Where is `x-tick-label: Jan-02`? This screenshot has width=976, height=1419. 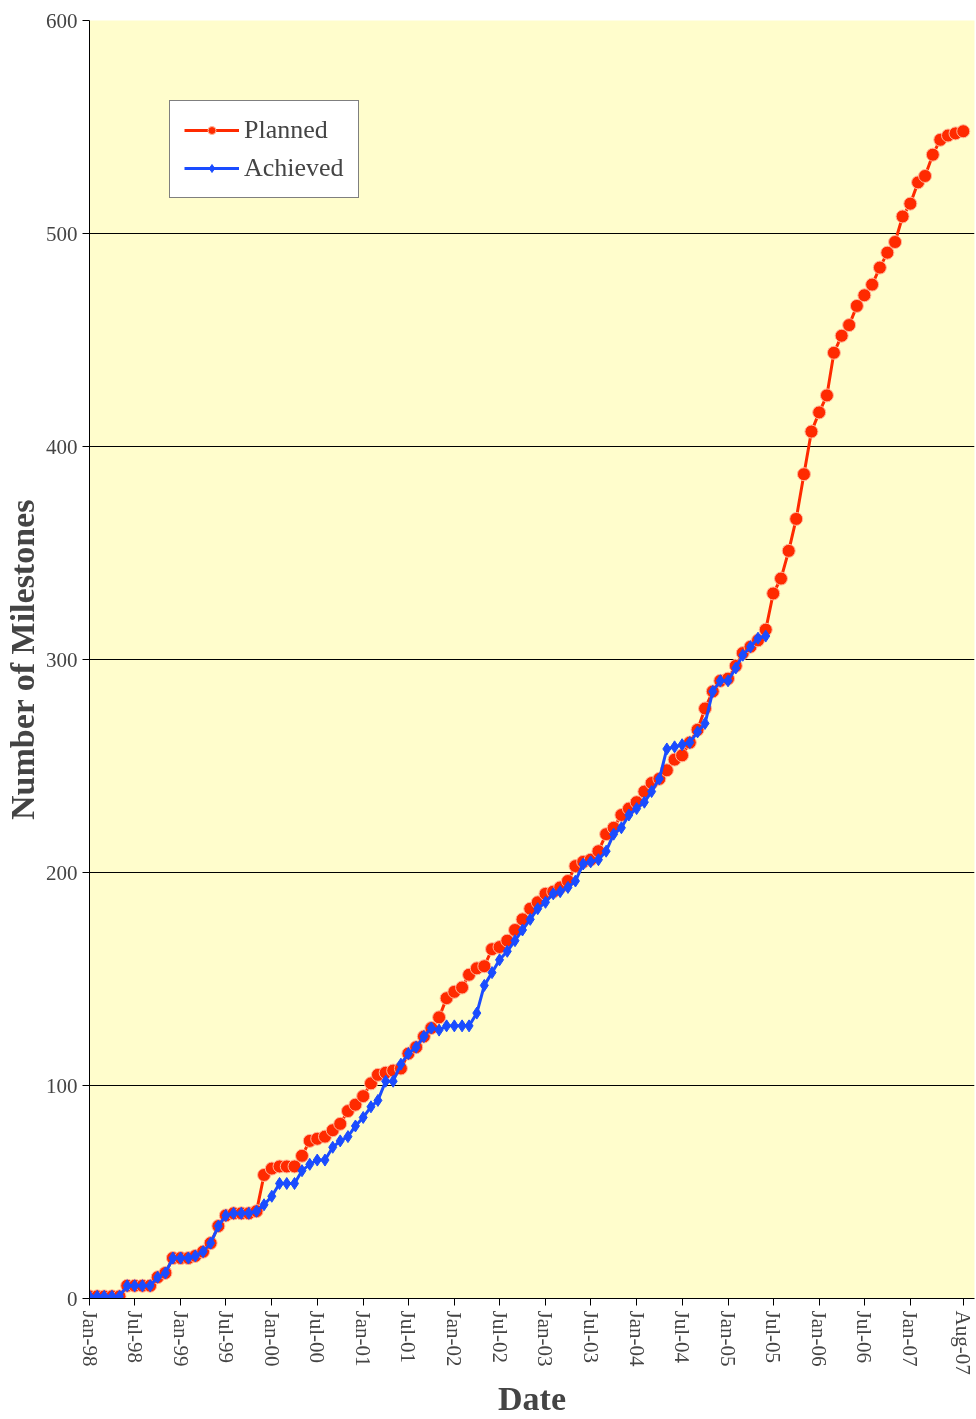
x-tick-label: Jan-02 is located at coordinates (454, 1338).